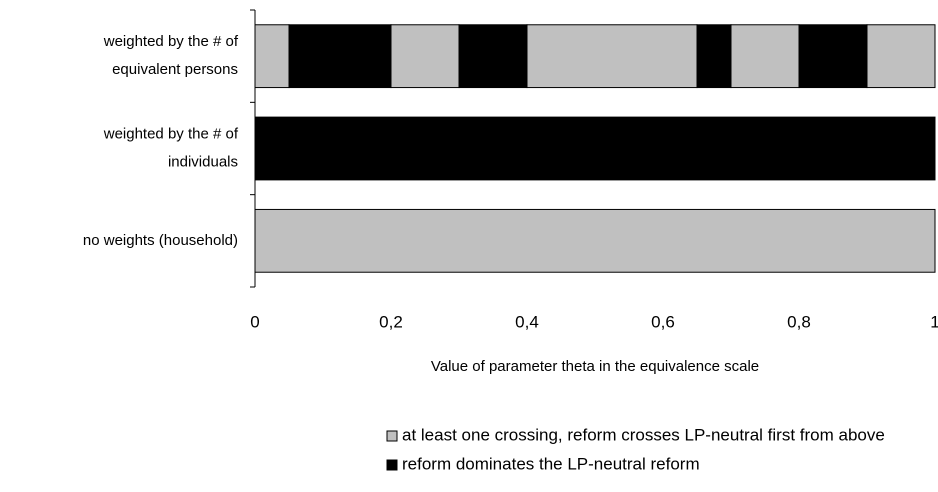 The image size is (938, 492). Describe the element at coordinates (175, 69) in the screenshot. I see `y-tick-label: equivalent persons` at that location.